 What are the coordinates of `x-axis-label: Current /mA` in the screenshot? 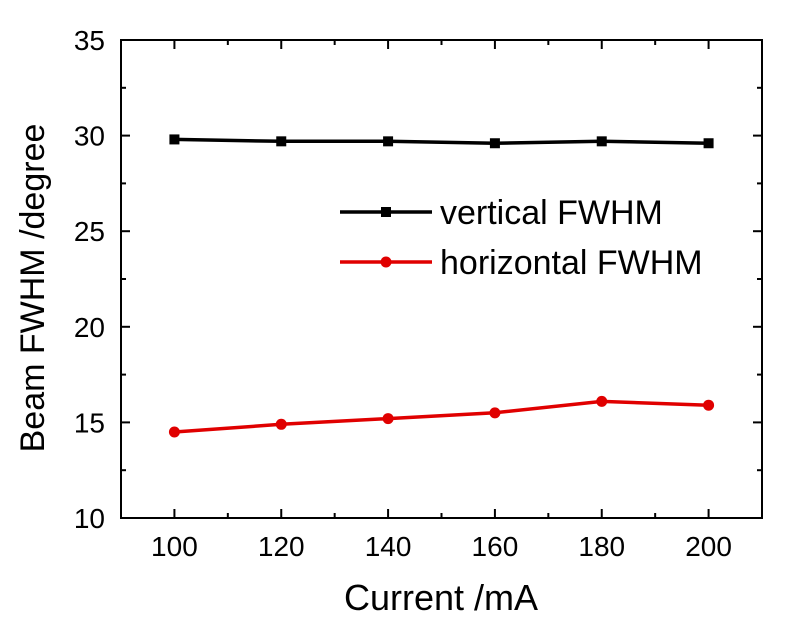 It's located at (441, 597).